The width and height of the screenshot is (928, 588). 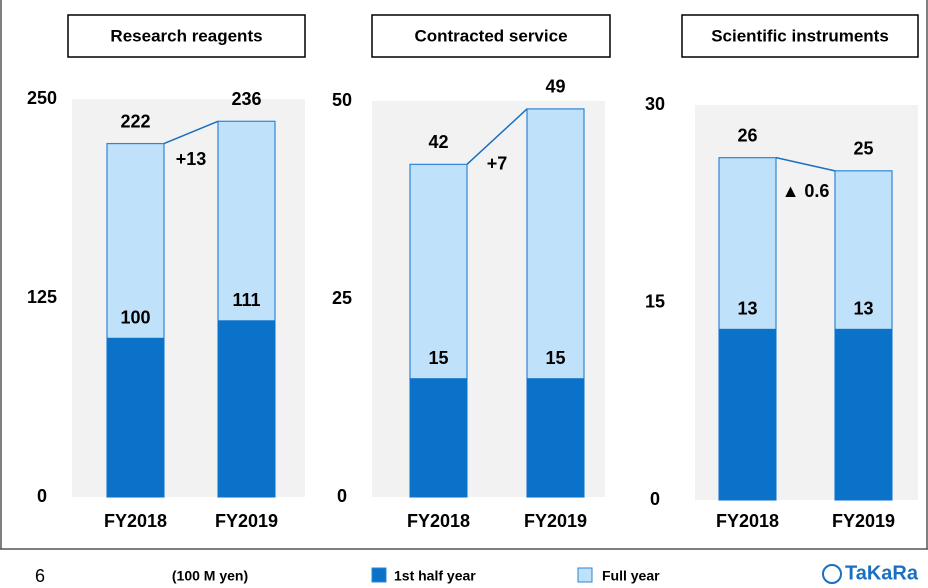 What do you see at coordinates (747, 135) in the screenshot?
I see `value-label: 26` at bounding box center [747, 135].